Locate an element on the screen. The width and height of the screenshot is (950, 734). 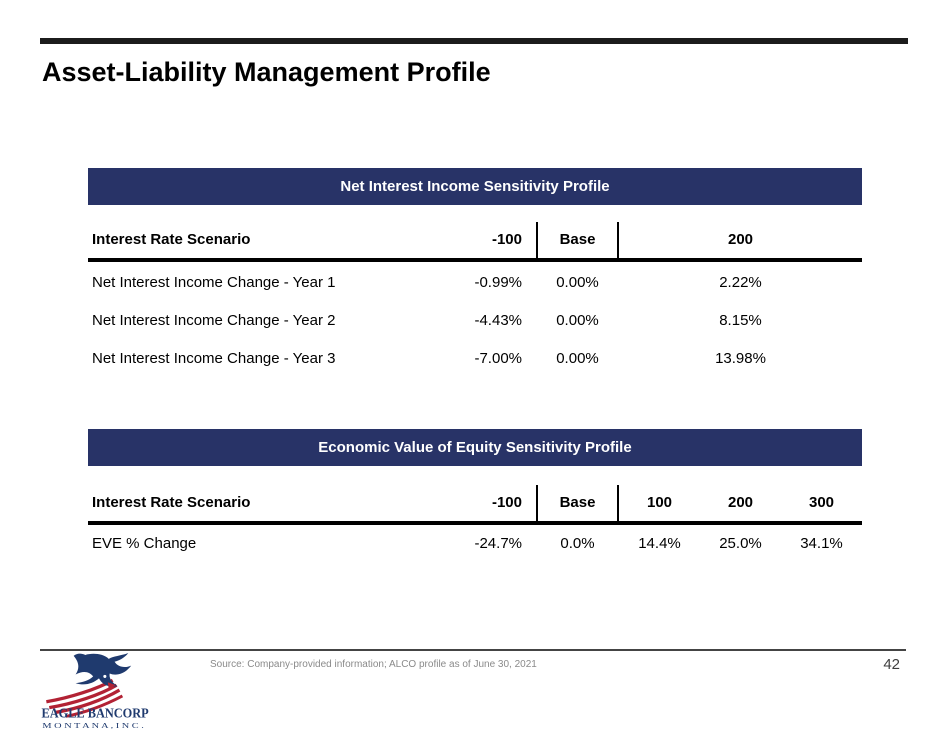
footer-rule is located at coordinates (473, 650).